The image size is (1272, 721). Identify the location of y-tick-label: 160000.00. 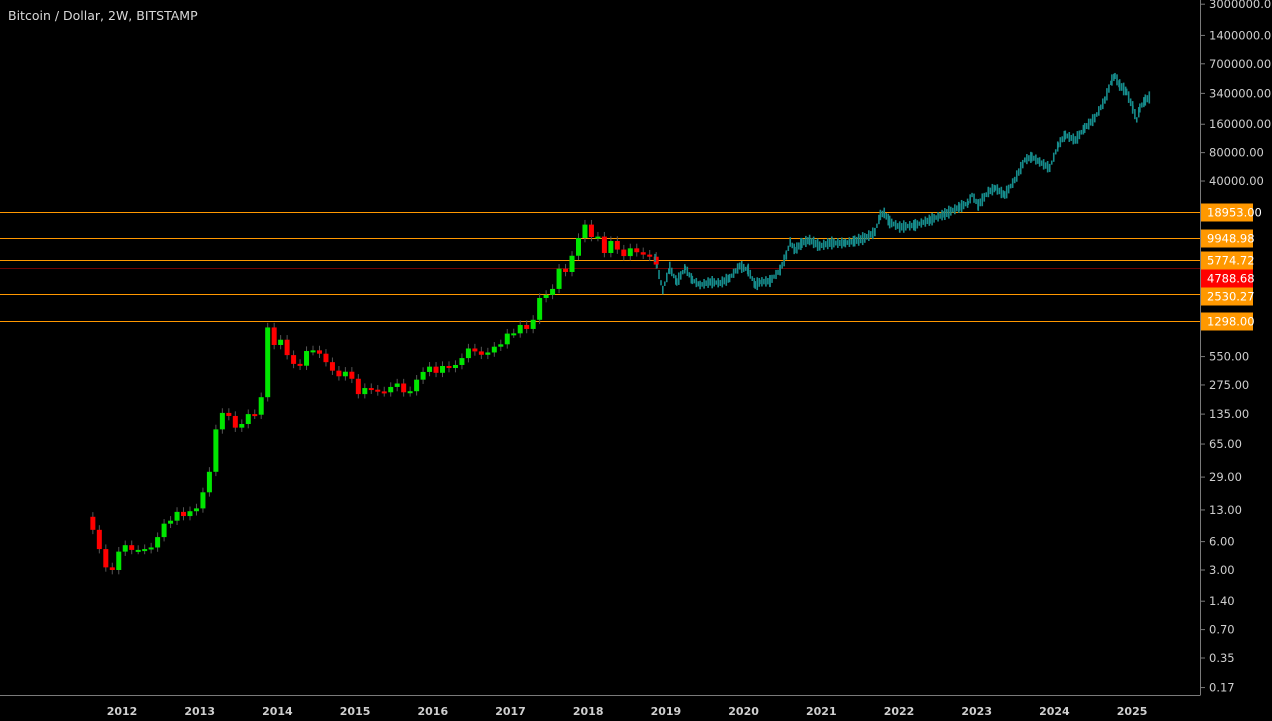
(1240, 124).